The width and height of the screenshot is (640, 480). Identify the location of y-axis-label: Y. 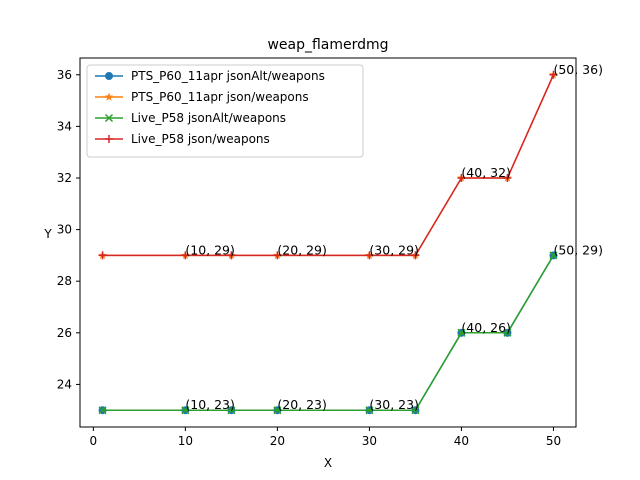
(47, 234).